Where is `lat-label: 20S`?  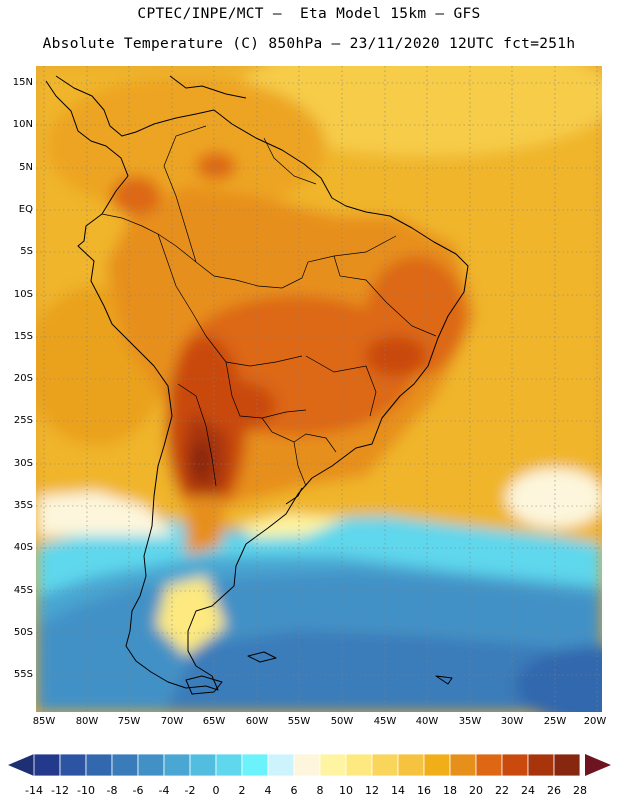 lat-label: 20S is located at coordinates (23, 378).